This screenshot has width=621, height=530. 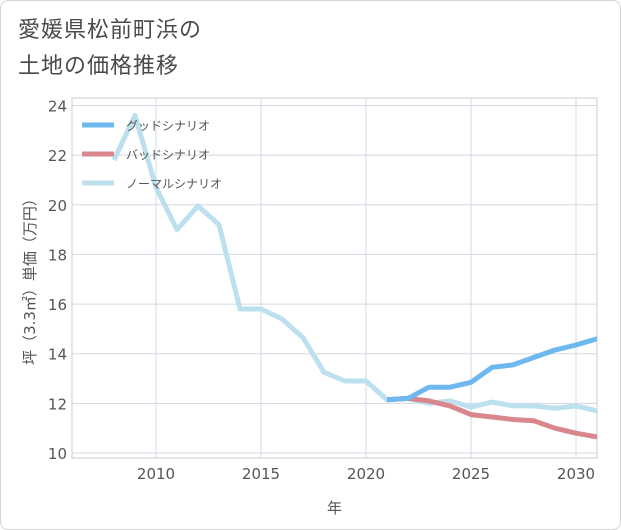 What do you see at coordinates (110, 30) in the screenshot?
I see `title-line-1: 愛媛県松前町浜の` at bounding box center [110, 30].